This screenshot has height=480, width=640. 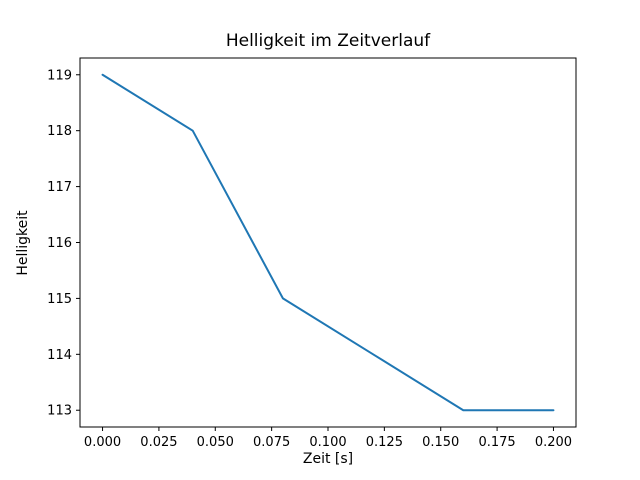 I want to click on x-tick-label: 0.025, so click(x=158, y=442).